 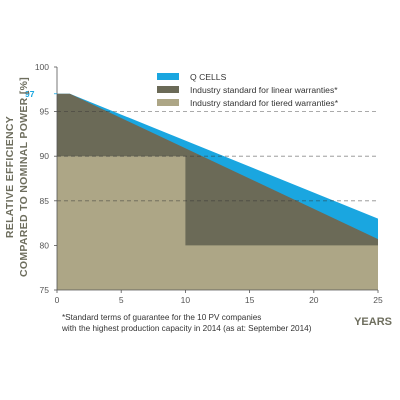 What do you see at coordinates (378, 300) in the screenshot?
I see `x-tick-label: 25` at bounding box center [378, 300].